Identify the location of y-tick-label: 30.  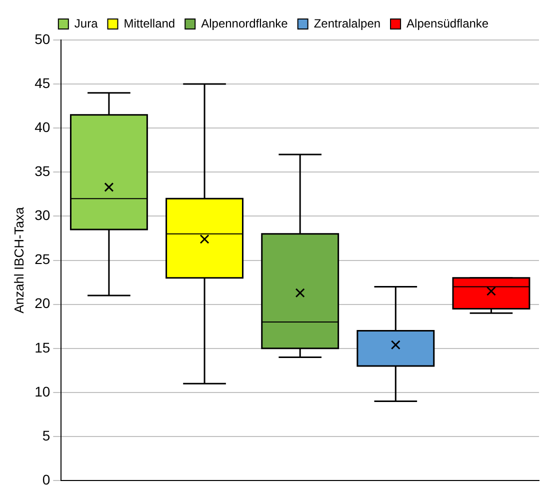
(42, 215).